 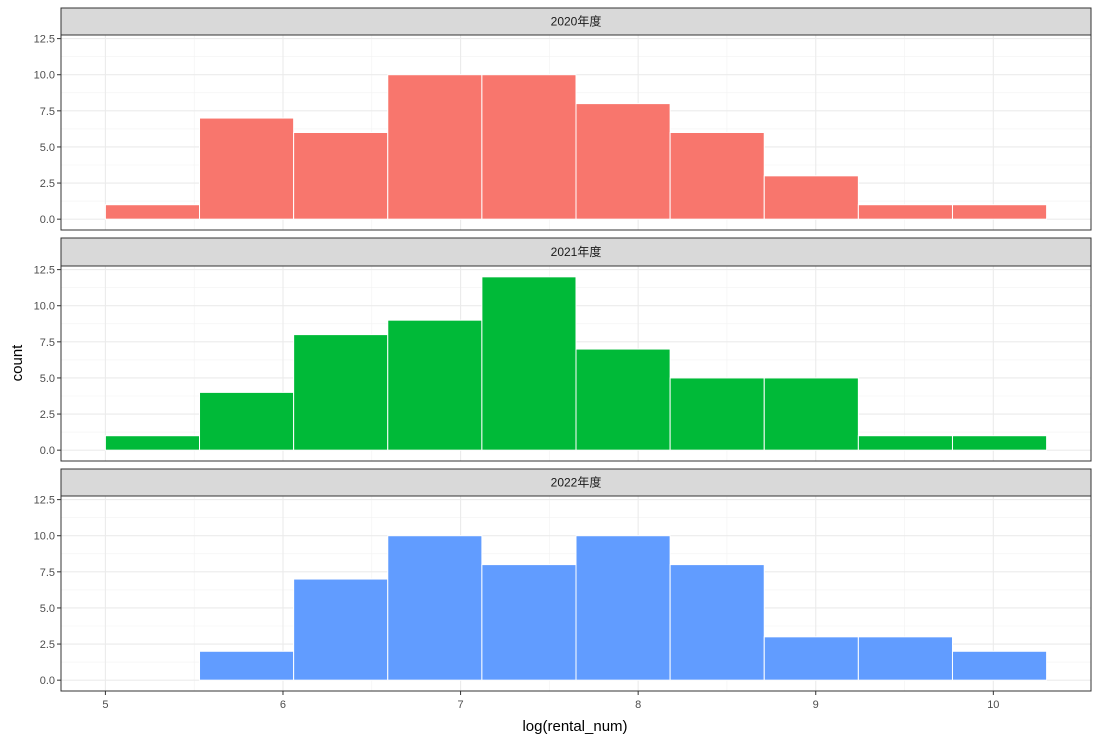 What do you see at coordinates (283, 705) in the screenshot?
I see `x-tick-label: 6` at bounding box center [283, 705].